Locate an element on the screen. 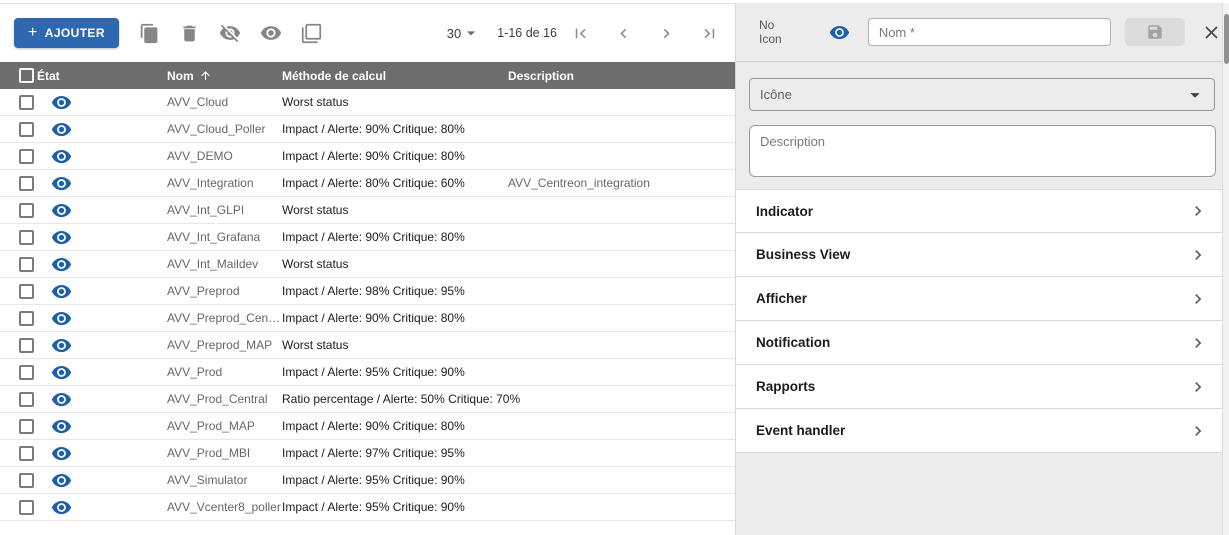  ba-method: Impact / Alerte: 95% Critique: 90% is located at coordinates (373, 507).